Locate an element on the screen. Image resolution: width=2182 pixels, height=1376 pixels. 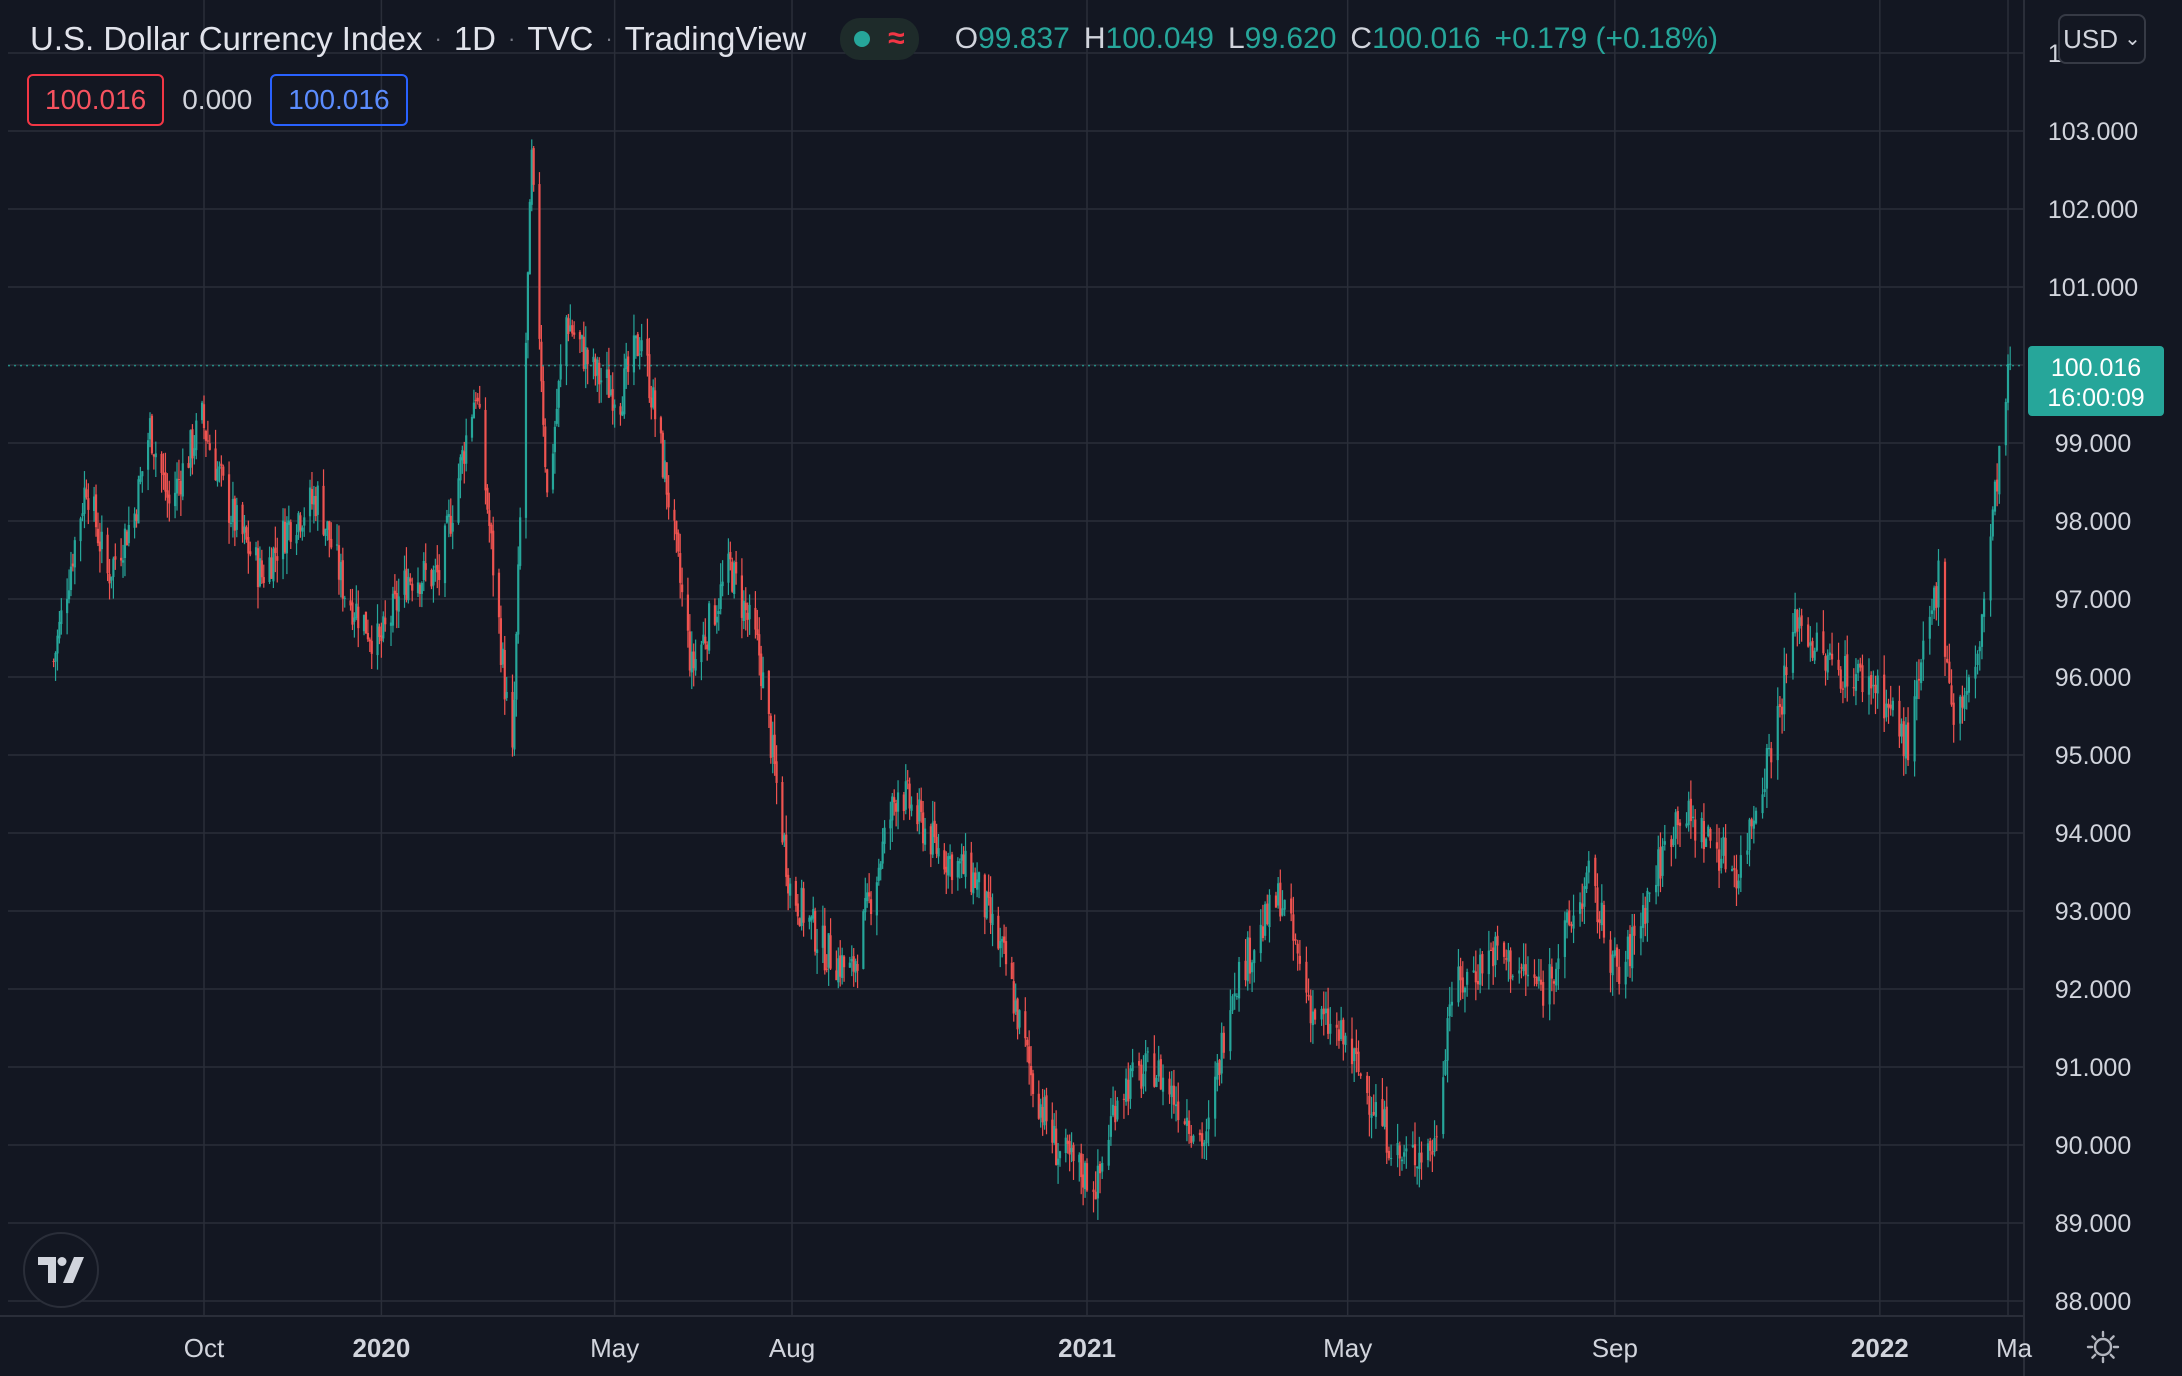
price-tick-label: 91.000 is located at coordinates (2093, 1068).